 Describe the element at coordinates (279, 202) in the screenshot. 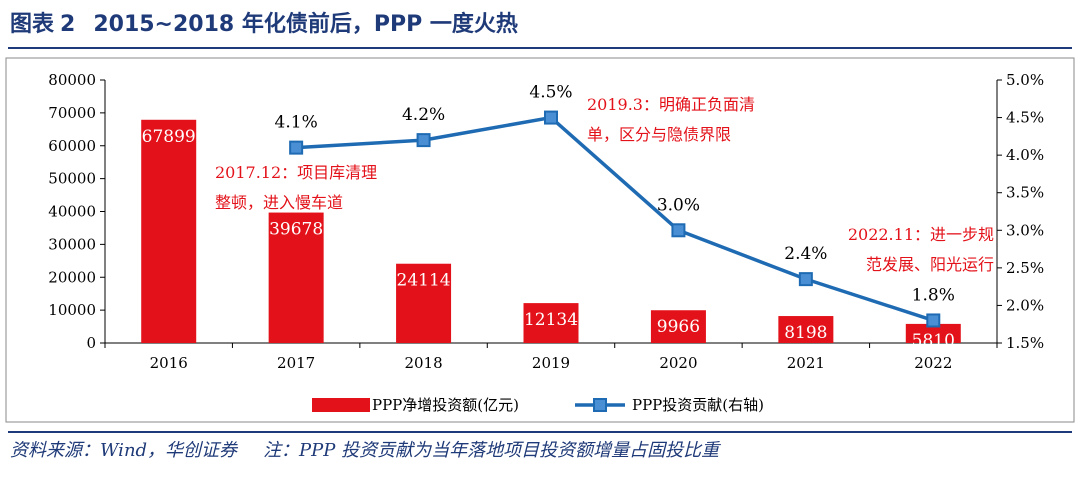

I see `annotation-text: 整顿，进入慢车道` at that location.